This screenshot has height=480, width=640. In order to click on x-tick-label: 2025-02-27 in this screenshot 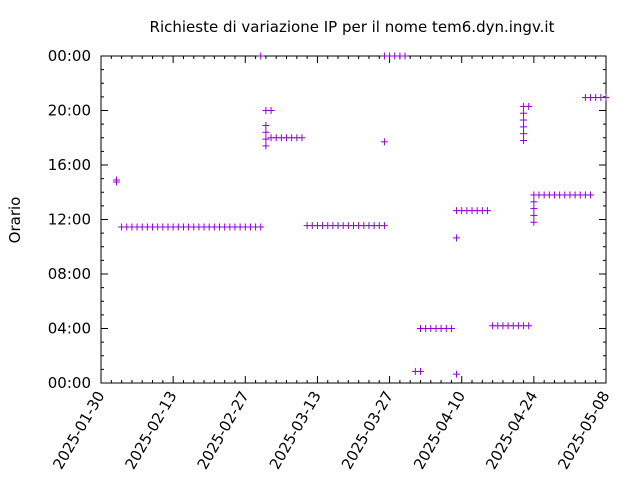, I will do `click(223, 430)`.